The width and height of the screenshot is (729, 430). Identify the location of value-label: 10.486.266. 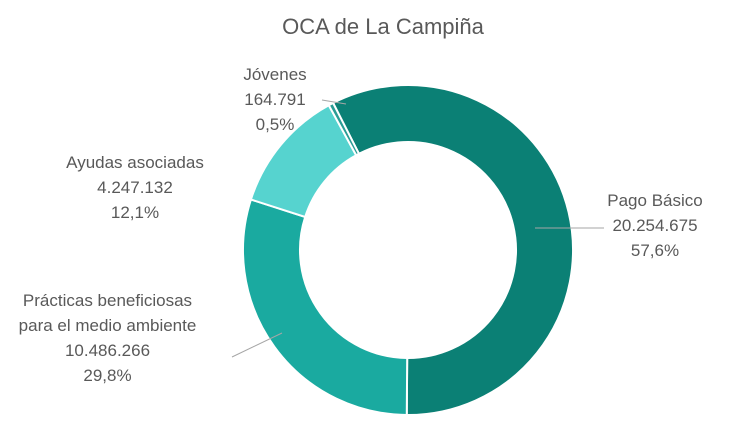
(107, 350).